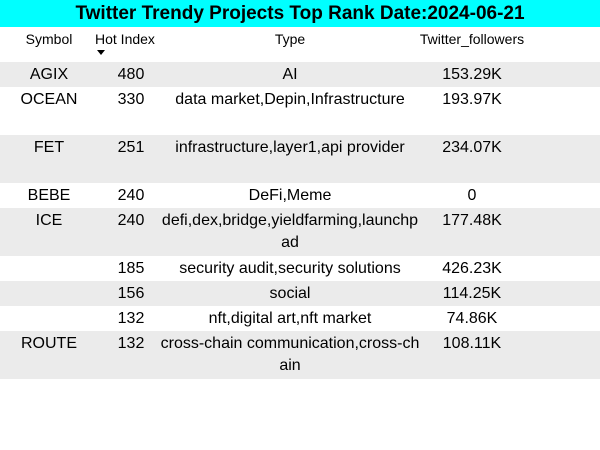  I want to click on cell-symbol: OCEAN, so click(49, 99).